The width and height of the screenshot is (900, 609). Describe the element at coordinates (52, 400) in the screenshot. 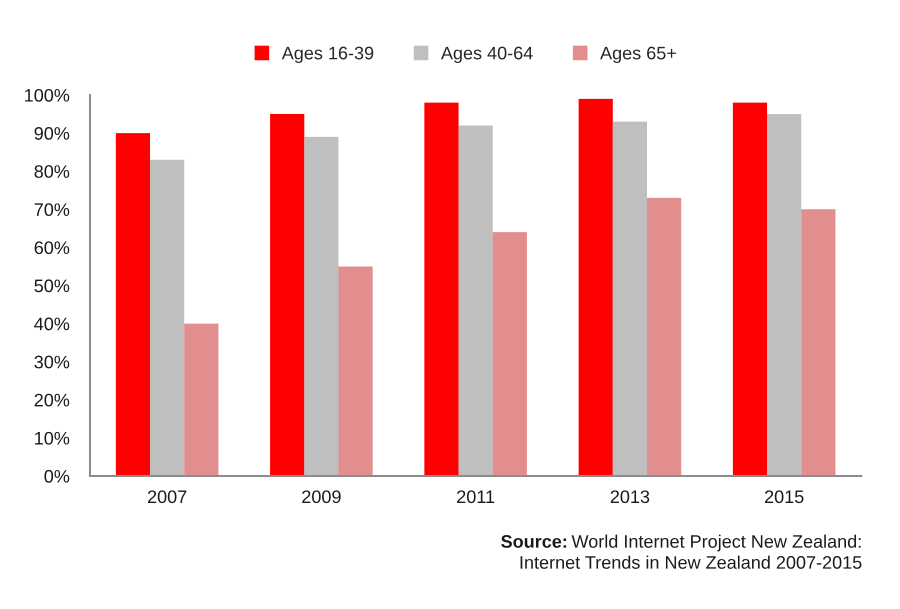

I see `y-tick-label: 20%` at that location.